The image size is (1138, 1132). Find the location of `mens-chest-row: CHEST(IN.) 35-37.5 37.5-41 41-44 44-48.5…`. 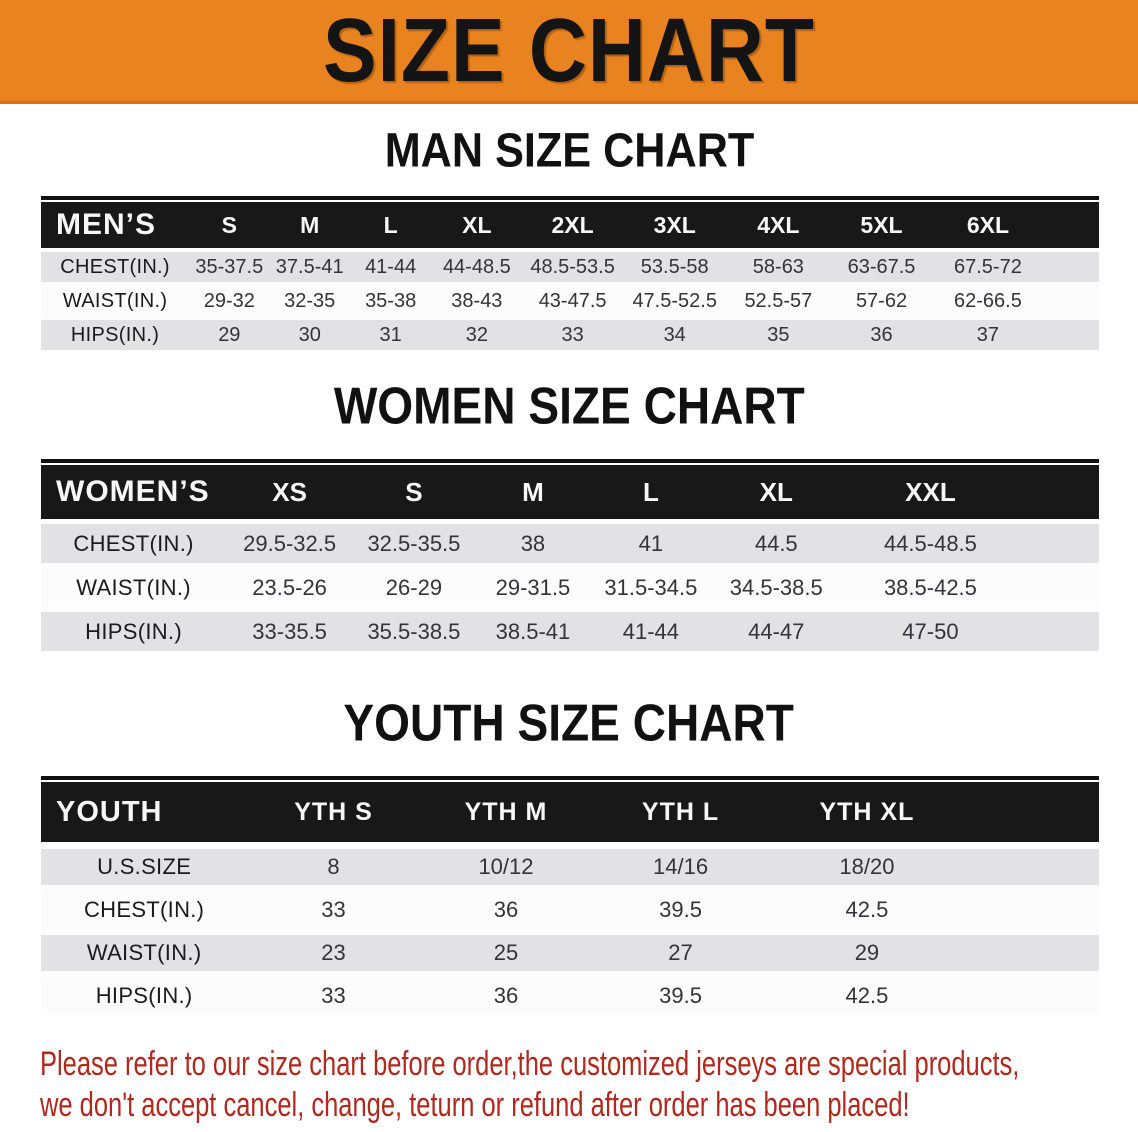

mens-chest-row: CHEST(IN.) 35-37.5 37.5-41 41-44 44-48.5… is located at coordinates (570, 267).